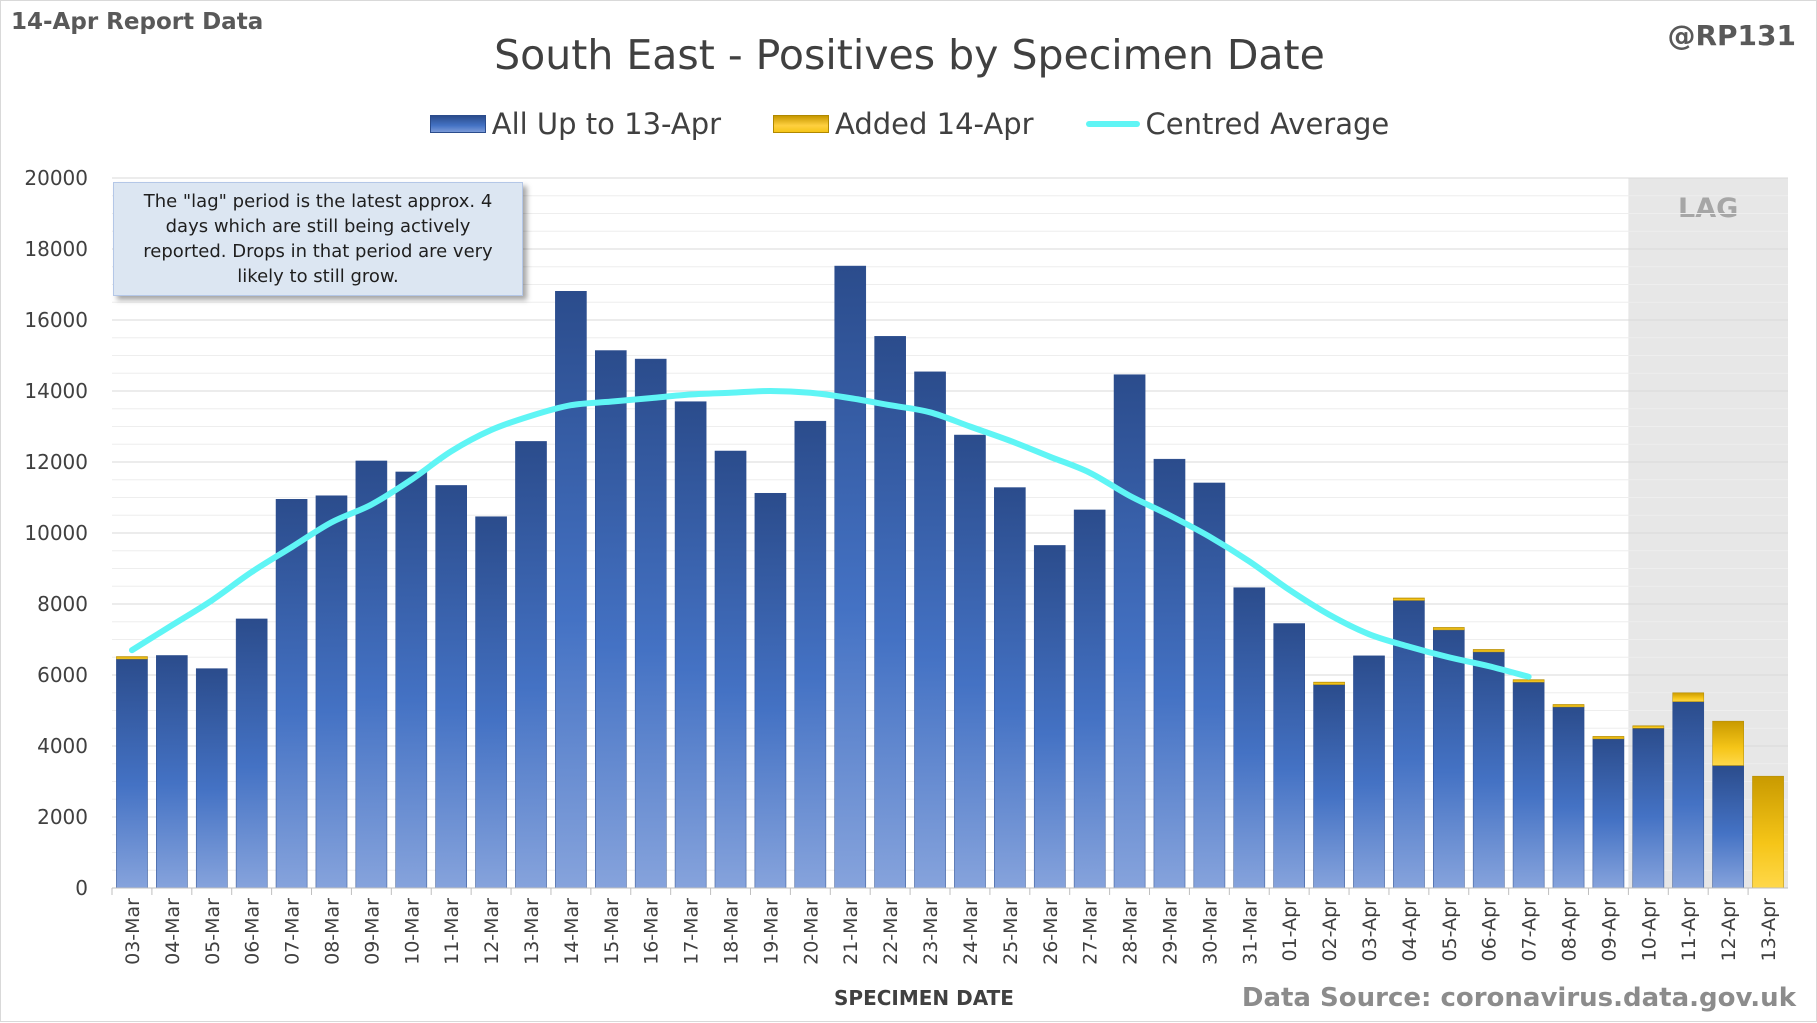 The width and height of the screenshot is (1817, 1023). What do you see at coordinates (56, 320) in the screenshot?
I see `y-tick-label: 16000` at bounding box center [56, 320].